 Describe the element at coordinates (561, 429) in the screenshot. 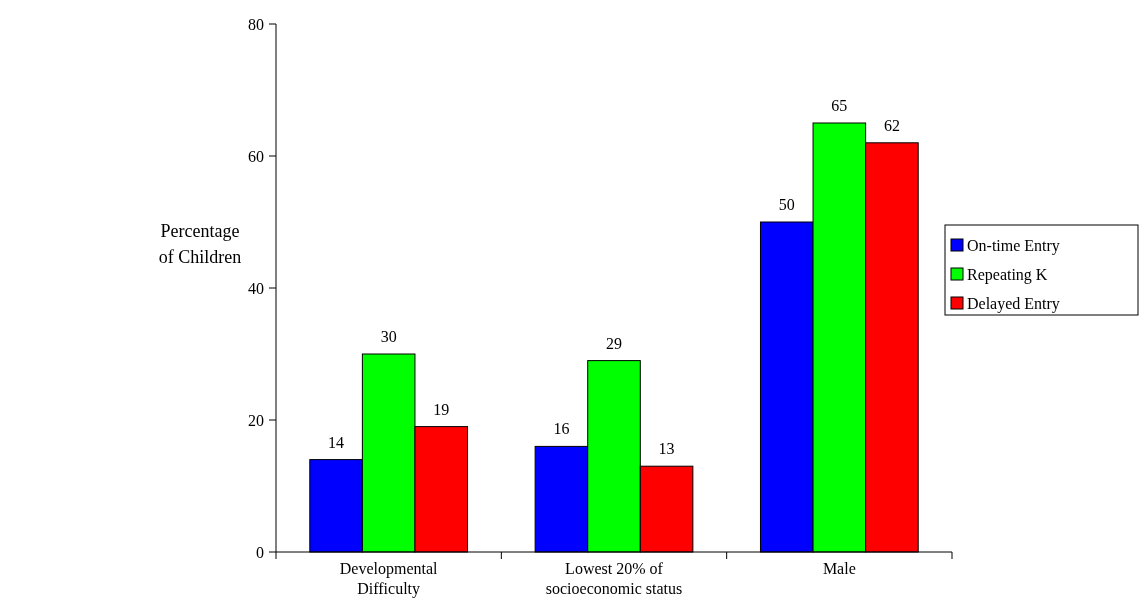

I see `data-label: 16` at that location.